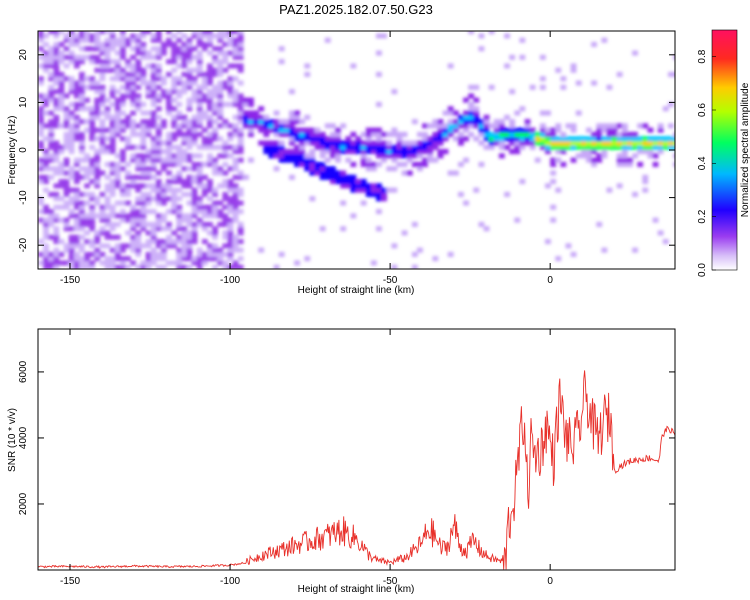  What do you see at coordinates (12, 440) in the screenshot?
I see `snr-y-label: SNR (10 * v/v)` at bounding box center [12, 440].